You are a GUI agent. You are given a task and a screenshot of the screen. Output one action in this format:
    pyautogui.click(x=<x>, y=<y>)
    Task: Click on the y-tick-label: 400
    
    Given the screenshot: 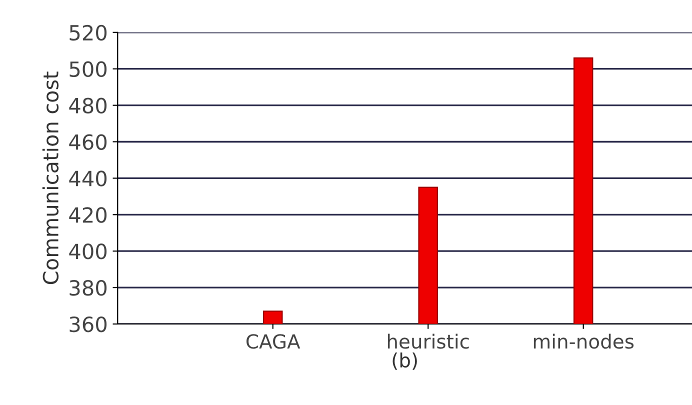 What is the action you would take?
    pyautogui.click(x=88, y=252)
    